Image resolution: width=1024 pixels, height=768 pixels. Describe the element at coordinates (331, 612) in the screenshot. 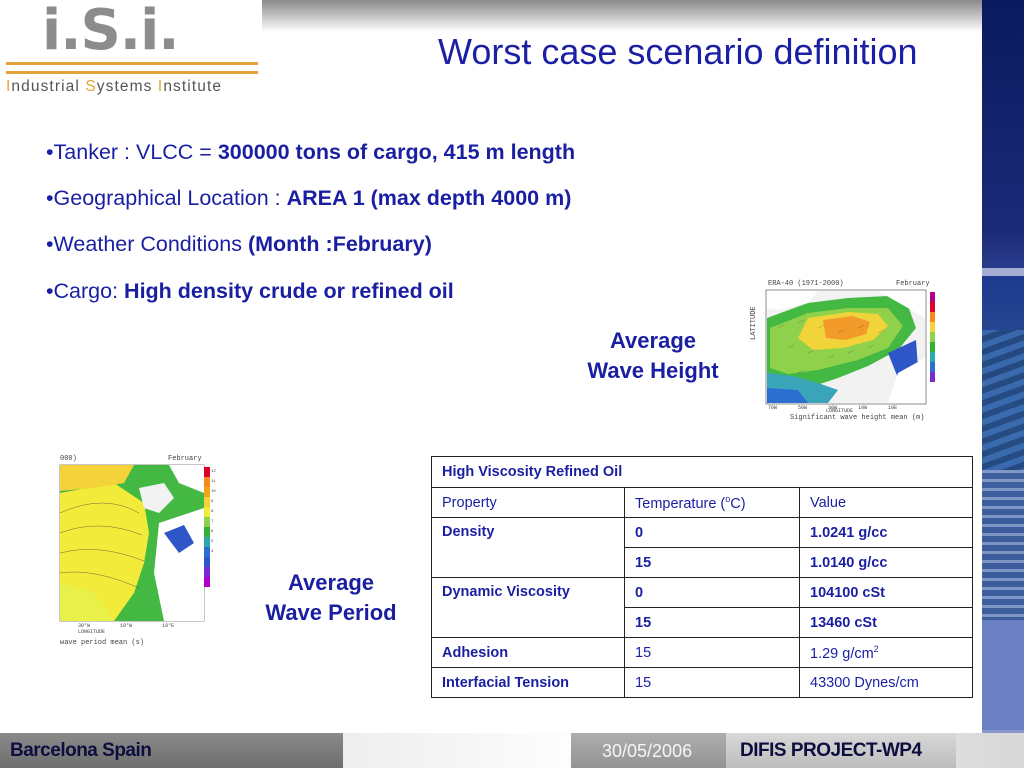

I see `caption-line: Wave Period` at that location.